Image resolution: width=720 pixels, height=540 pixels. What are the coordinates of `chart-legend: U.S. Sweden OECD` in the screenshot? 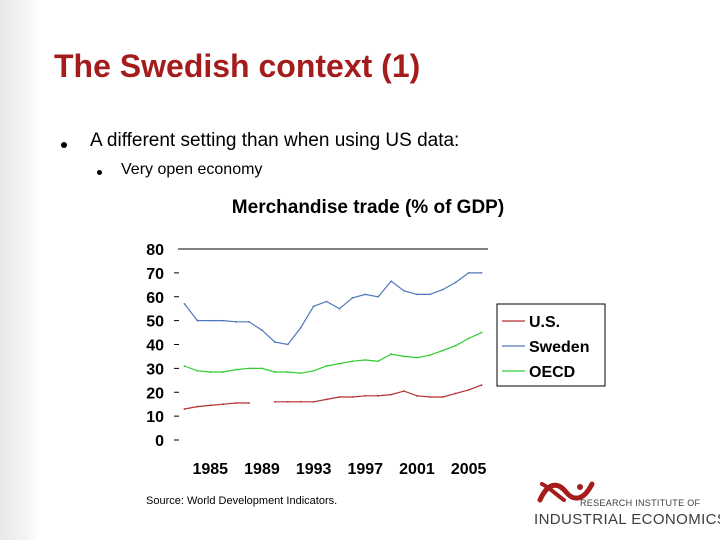 It's located at (551, 345).